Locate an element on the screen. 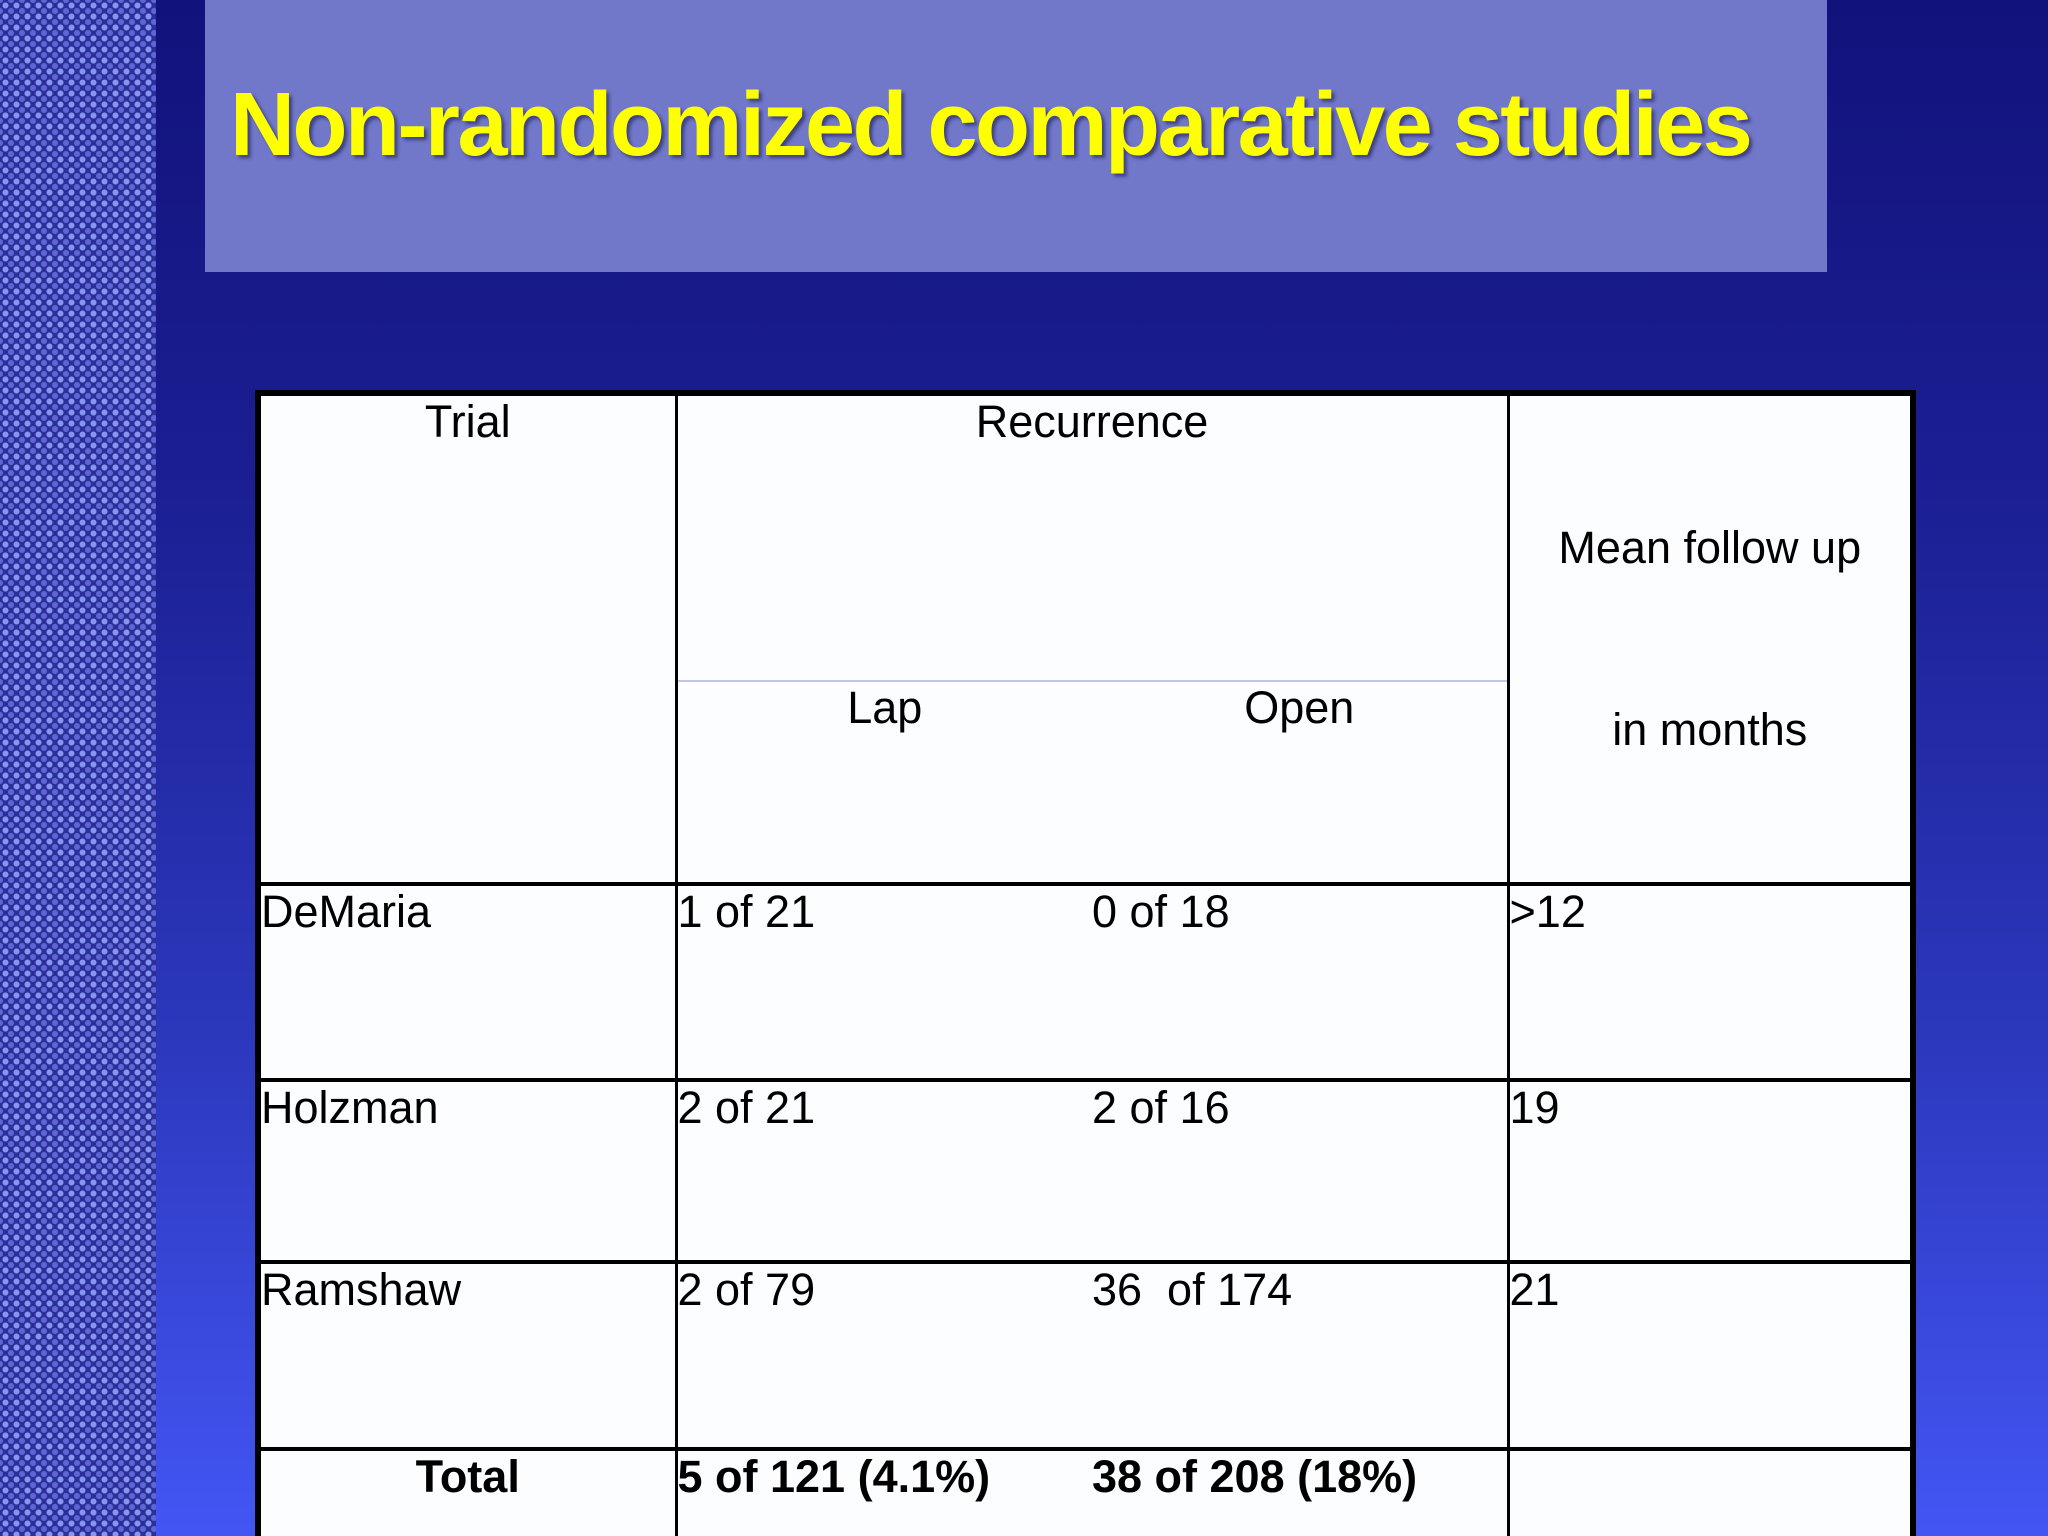 Image resolution: width=2048 pixels, height=1536 pixels. open-recurrence-cell: 36 of 174 is located at coordinates (1300, 1354).